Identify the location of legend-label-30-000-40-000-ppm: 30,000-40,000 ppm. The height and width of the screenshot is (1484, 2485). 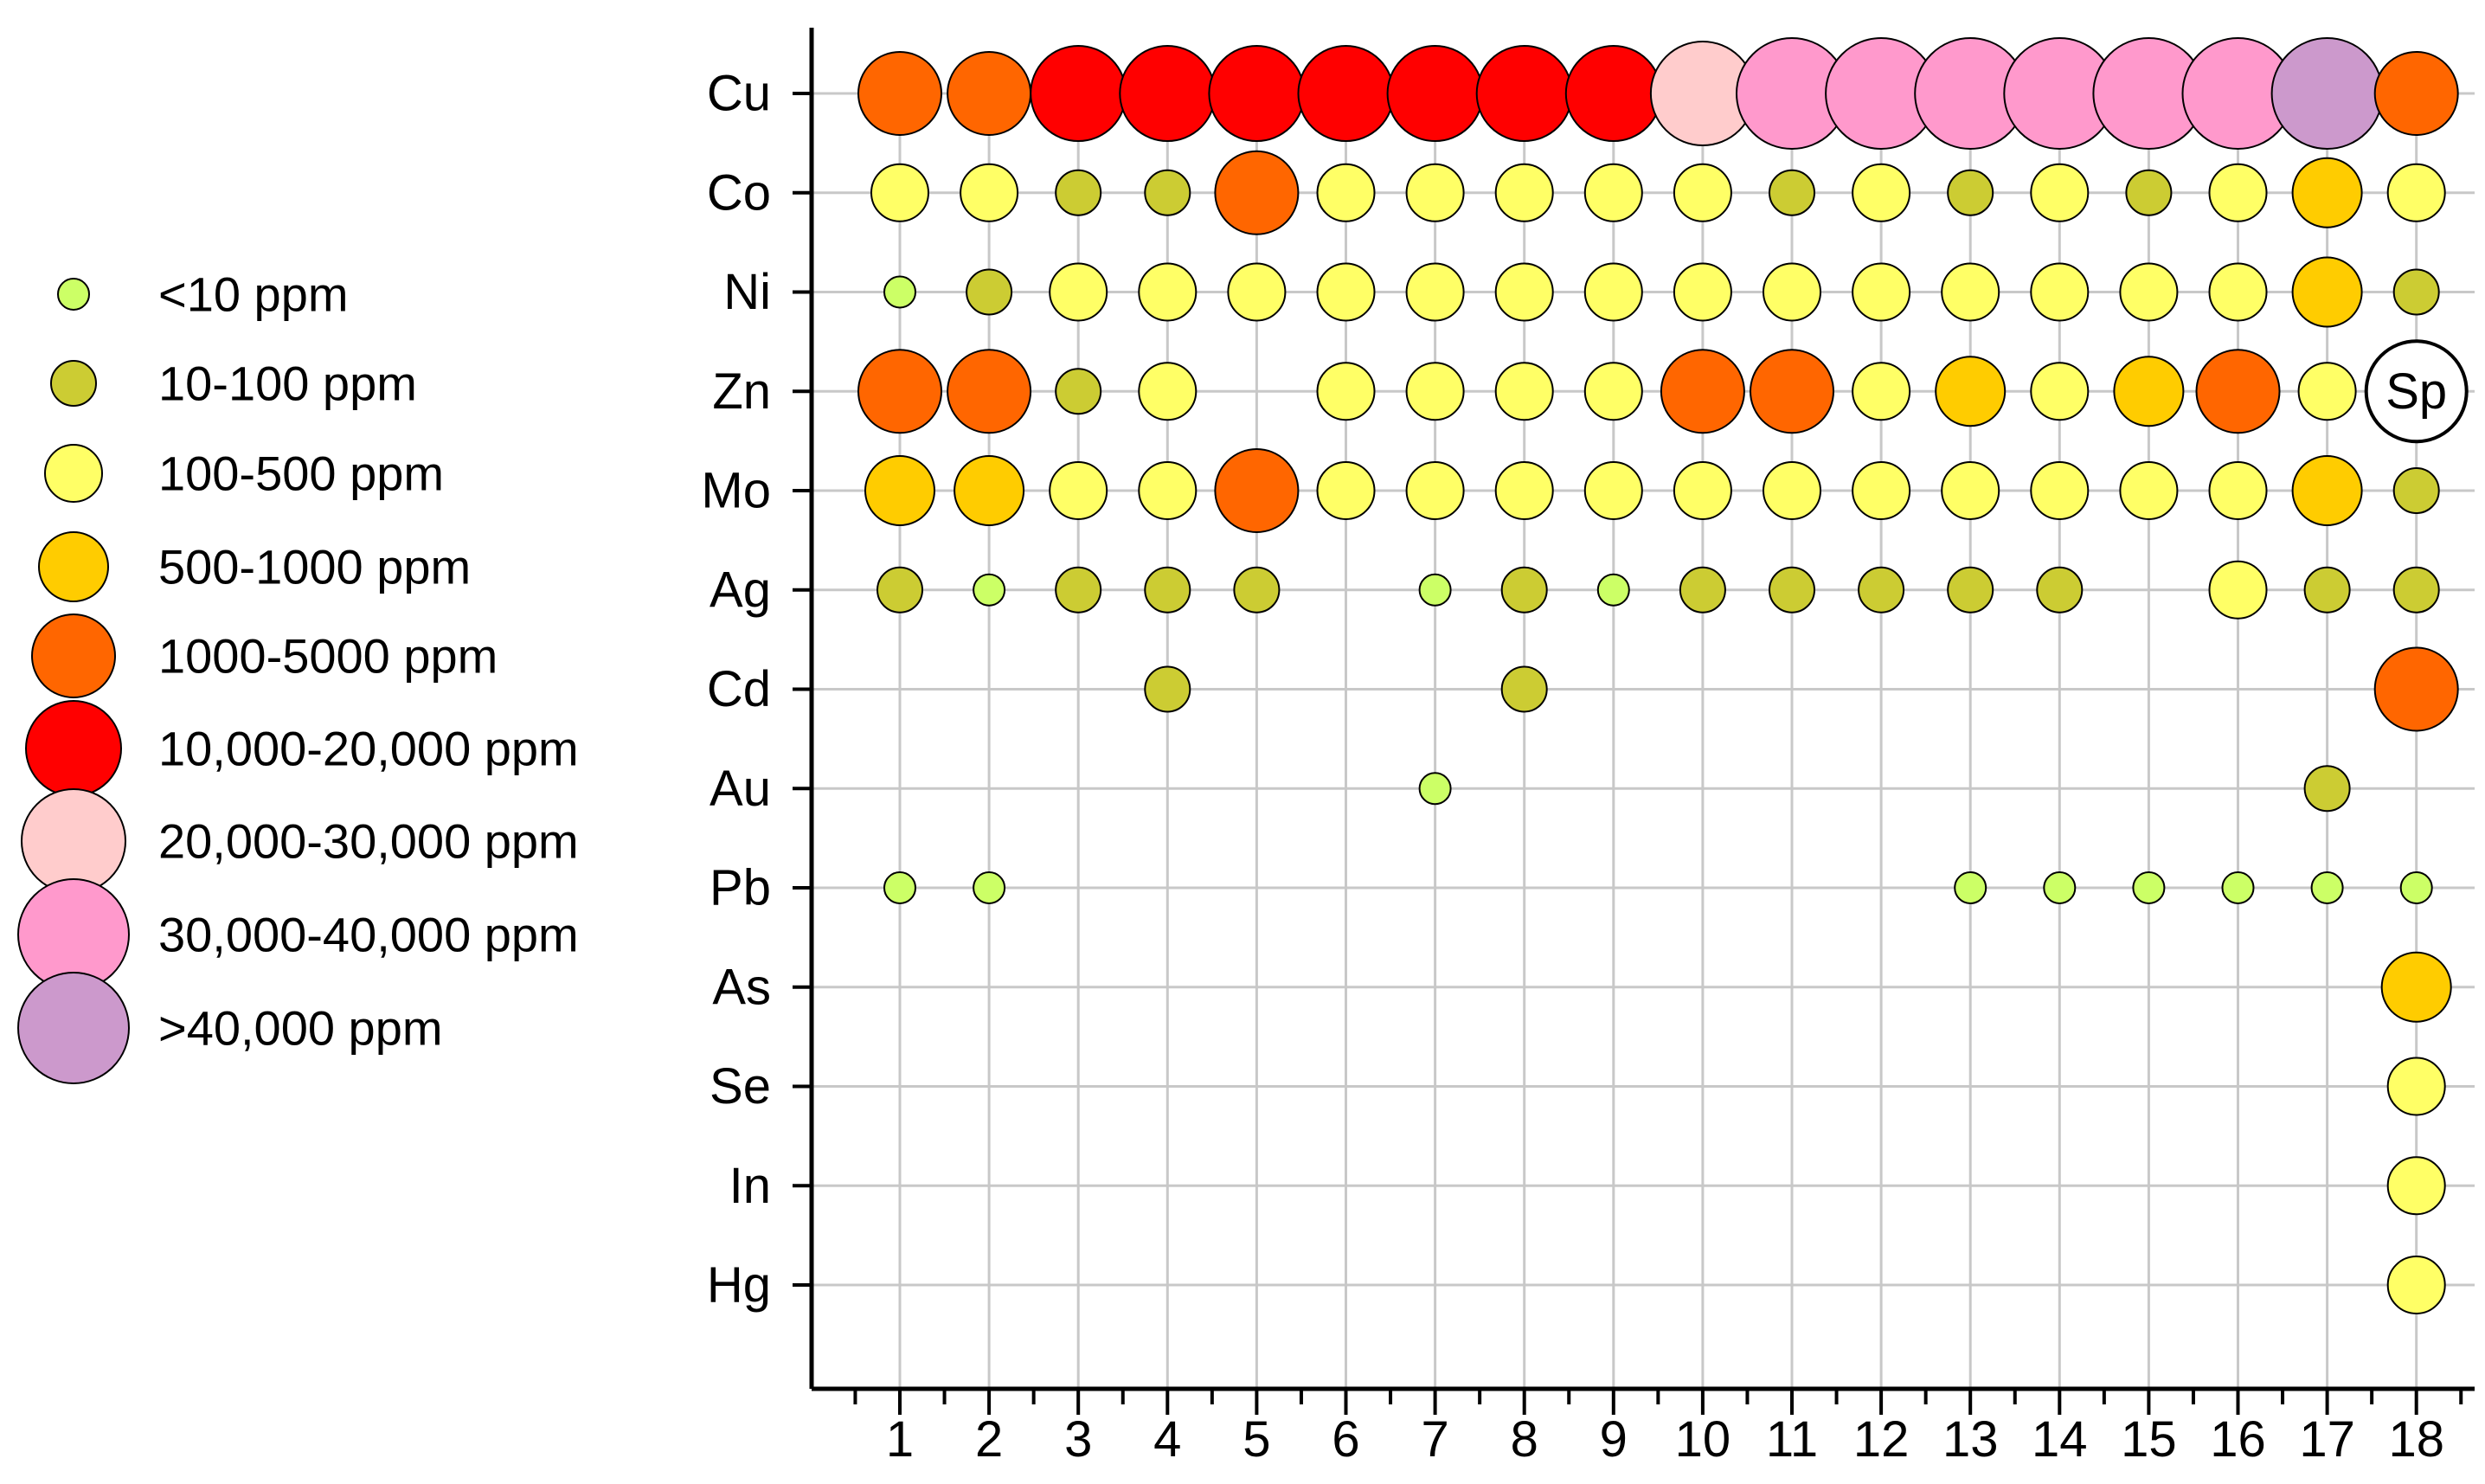
(369, 935).